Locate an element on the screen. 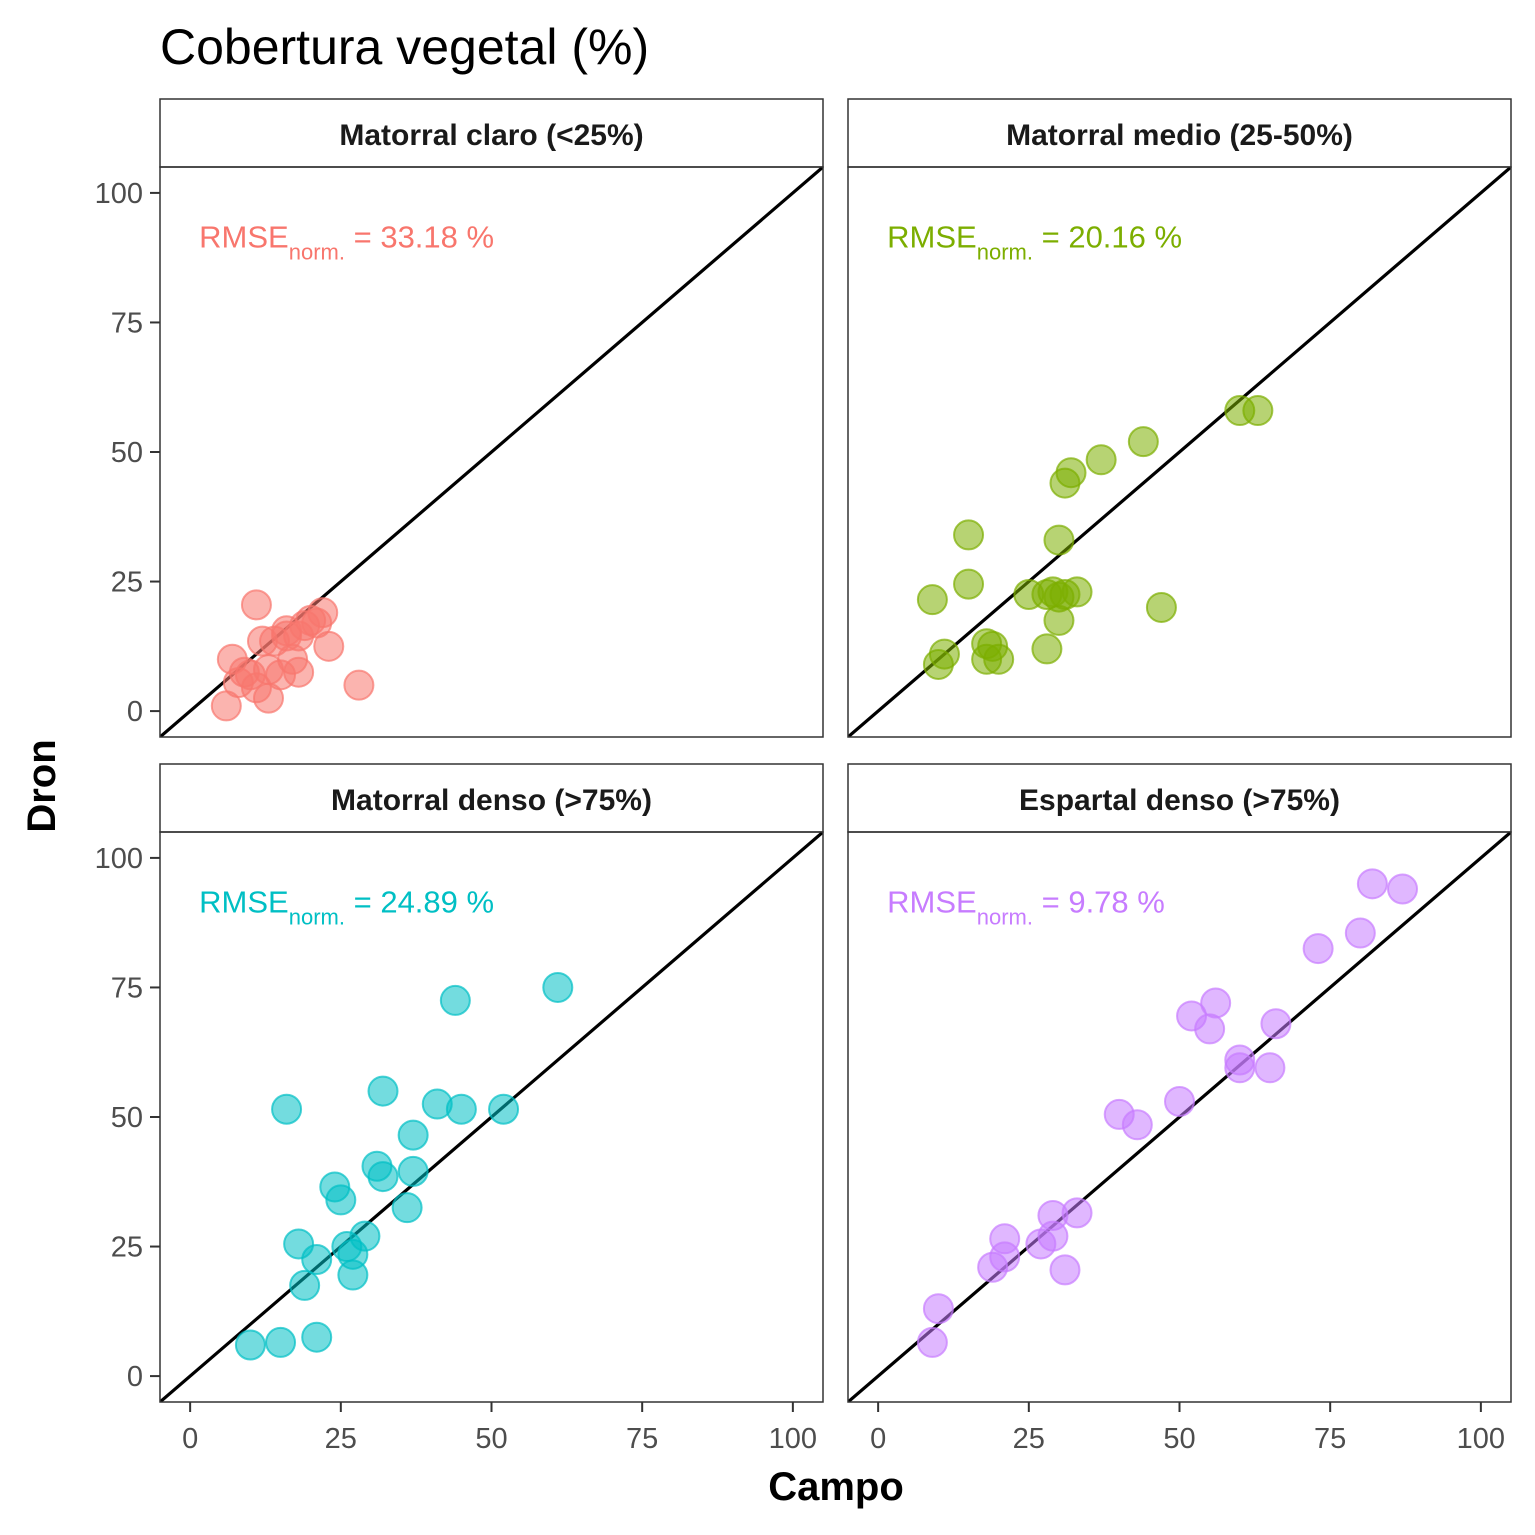 This screenshot has height=1535, width=1535. rmse-value: = 9.78 % is located at coordinates (1099, 901).